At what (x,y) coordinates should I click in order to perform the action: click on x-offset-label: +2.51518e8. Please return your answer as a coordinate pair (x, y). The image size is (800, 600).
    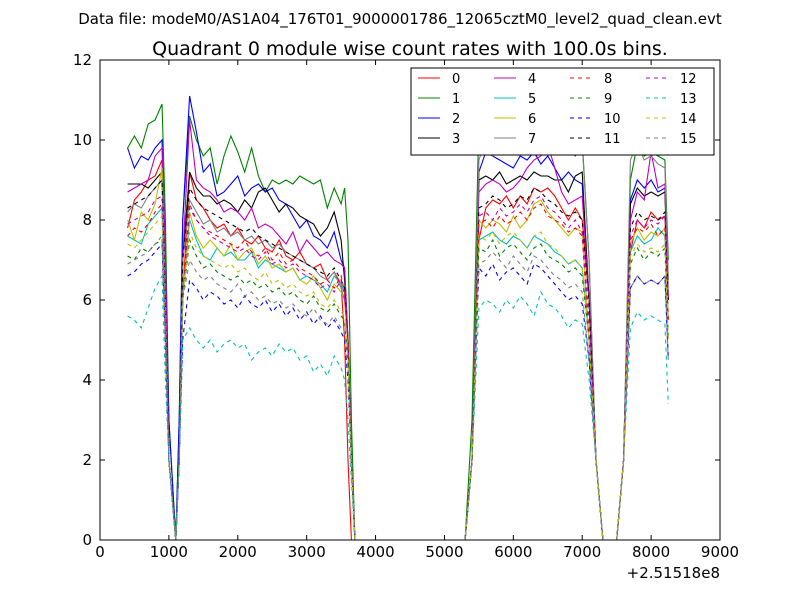
    Looking at the image, I should click on (673, 573).